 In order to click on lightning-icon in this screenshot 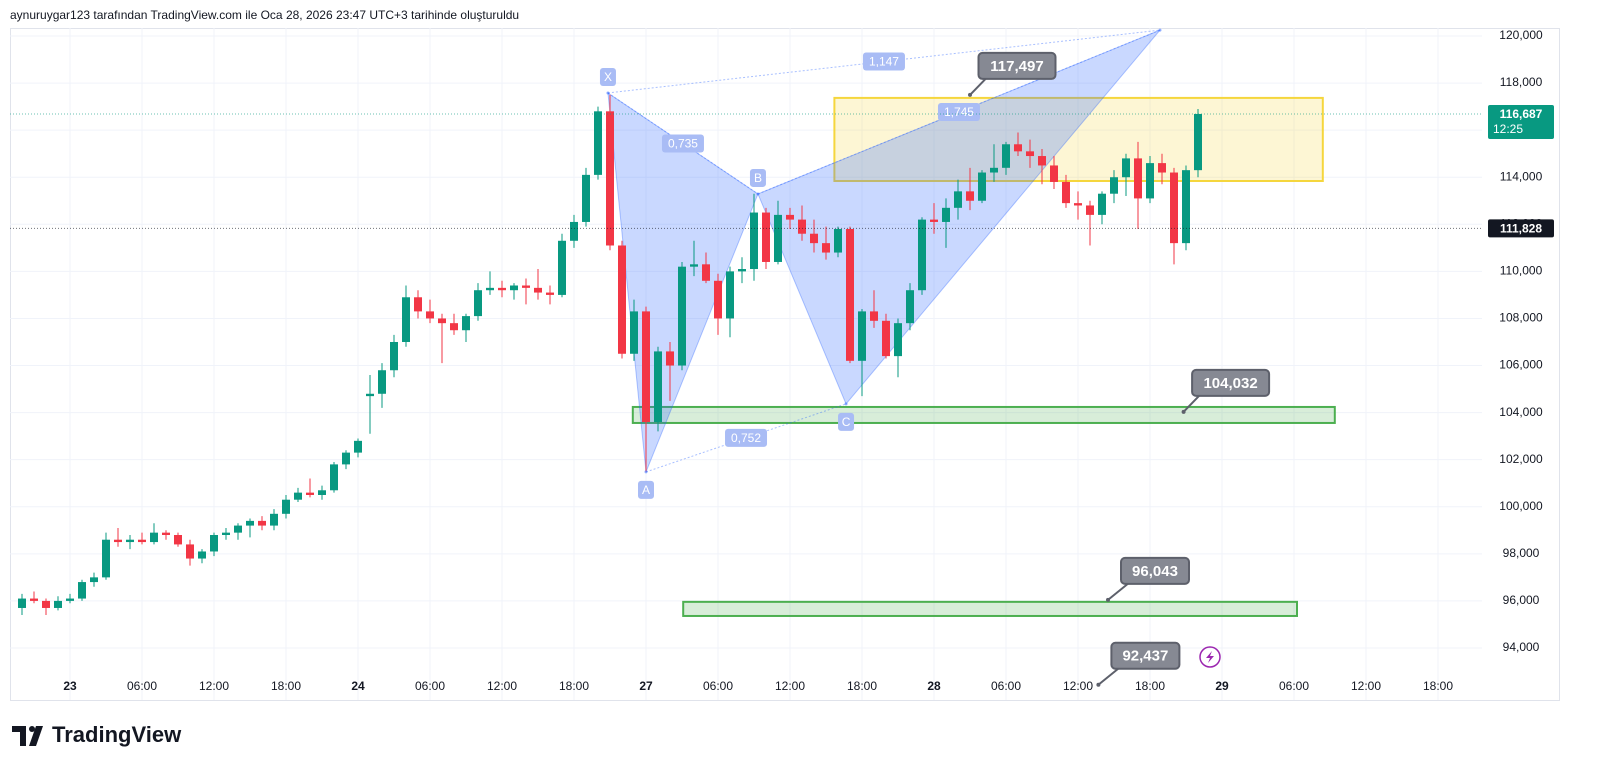, I will do `click(1210, 657)`.